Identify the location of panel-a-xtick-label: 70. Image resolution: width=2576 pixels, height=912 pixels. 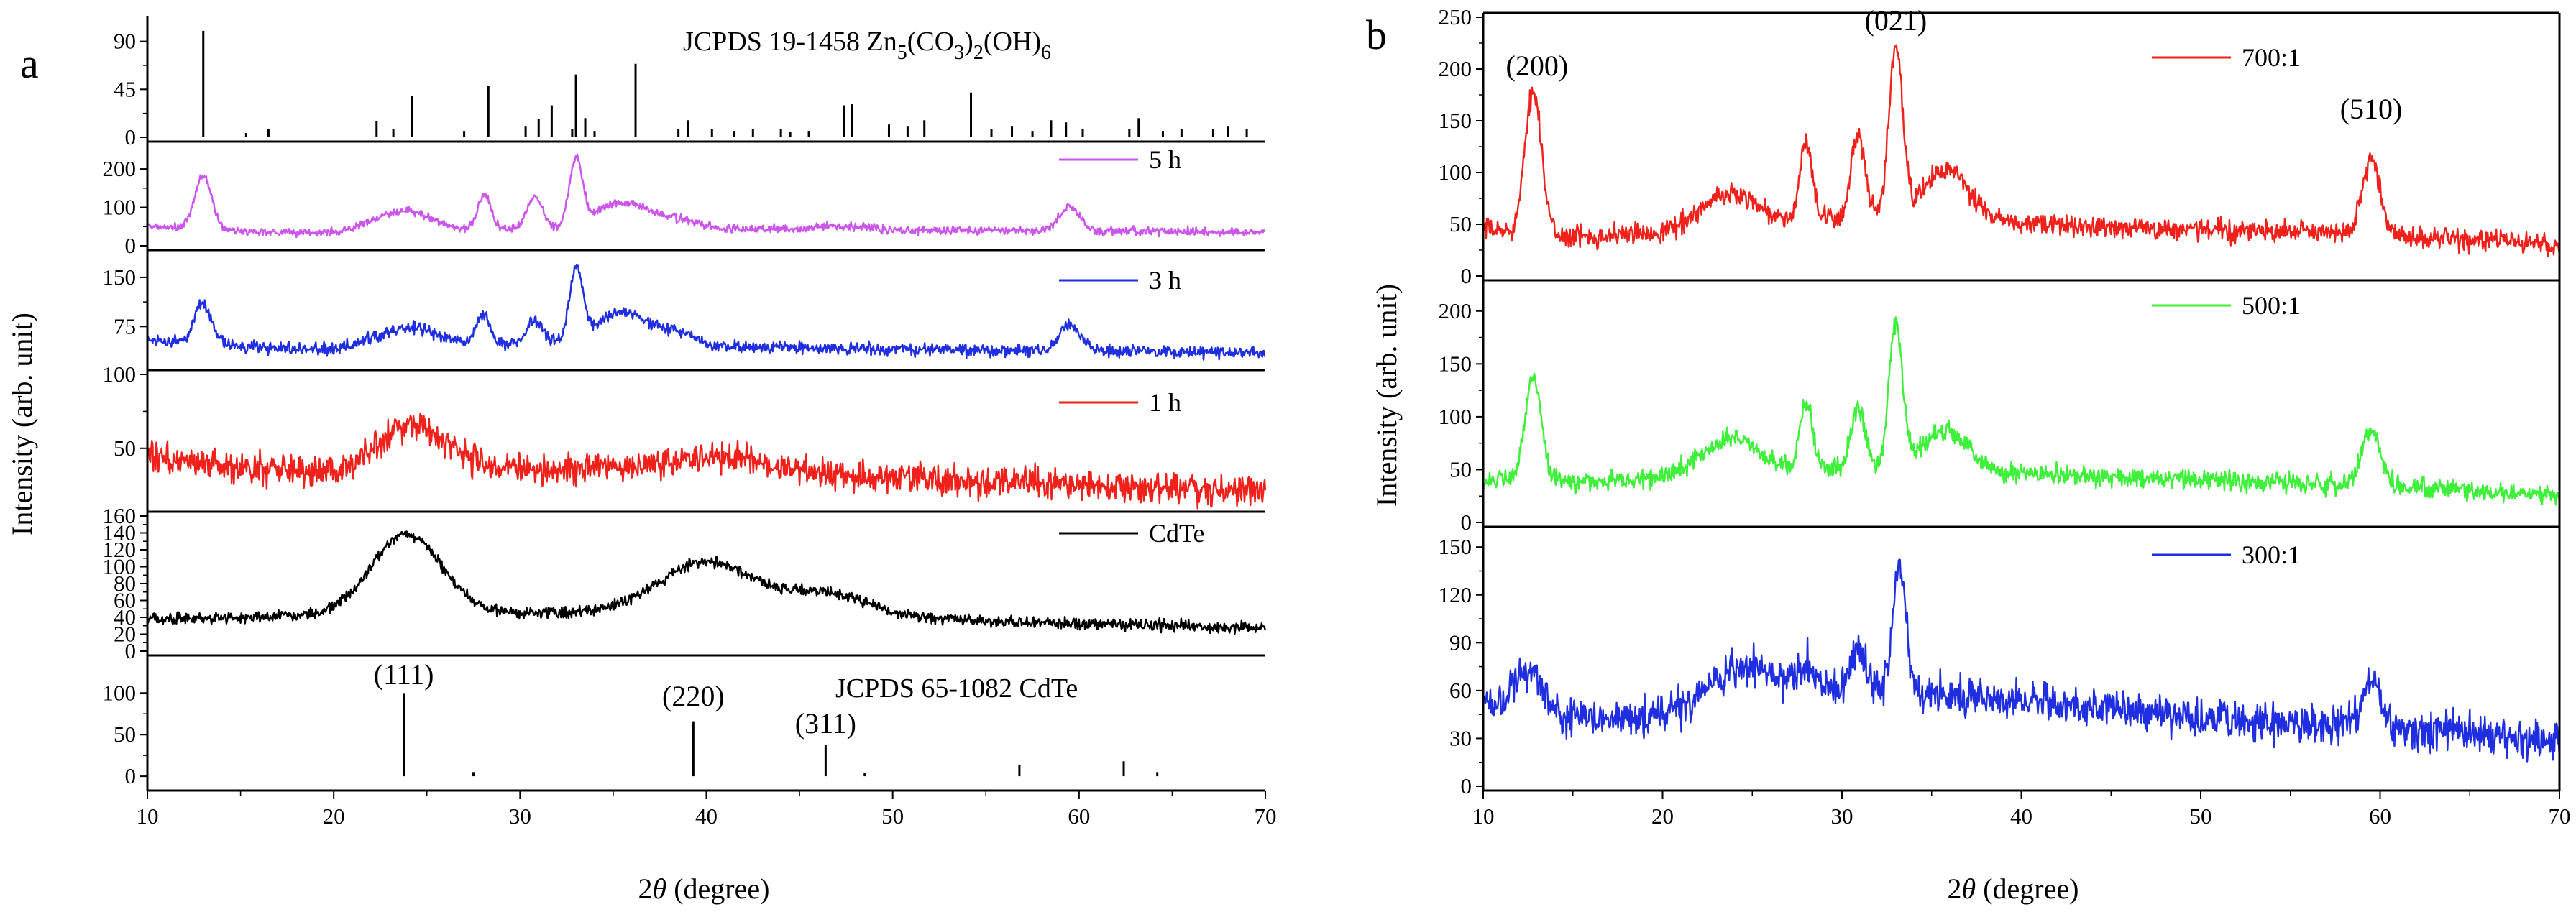
(1266, 816).